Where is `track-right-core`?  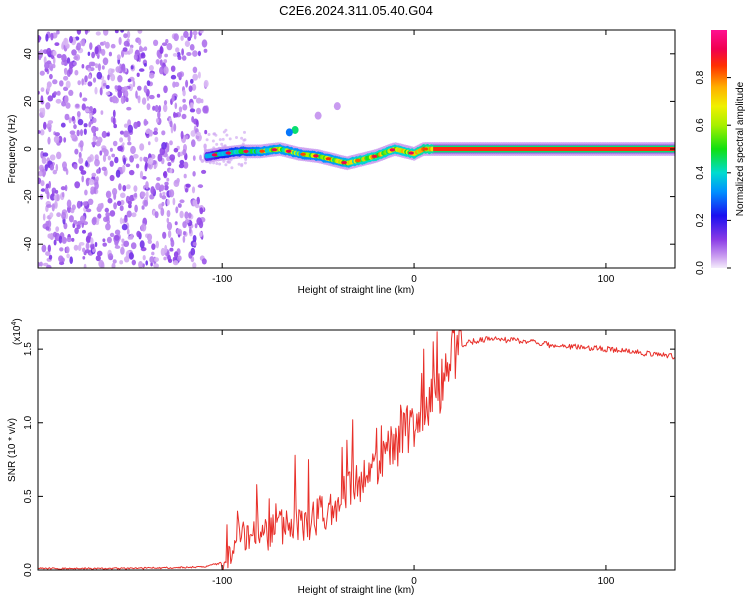
track-right-core is located at coordinates (554, 149).